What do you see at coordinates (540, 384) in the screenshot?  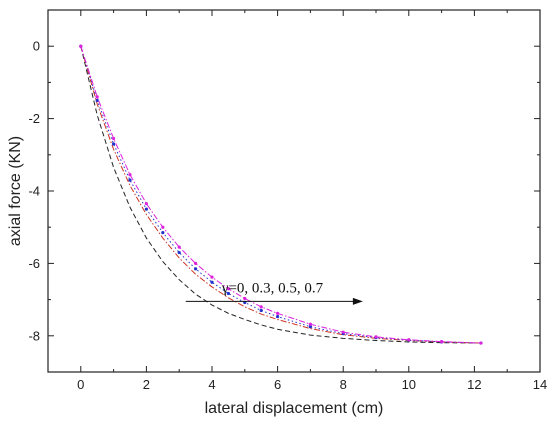 I see `x-tick-label: 14` at bounding box center [540, 384].